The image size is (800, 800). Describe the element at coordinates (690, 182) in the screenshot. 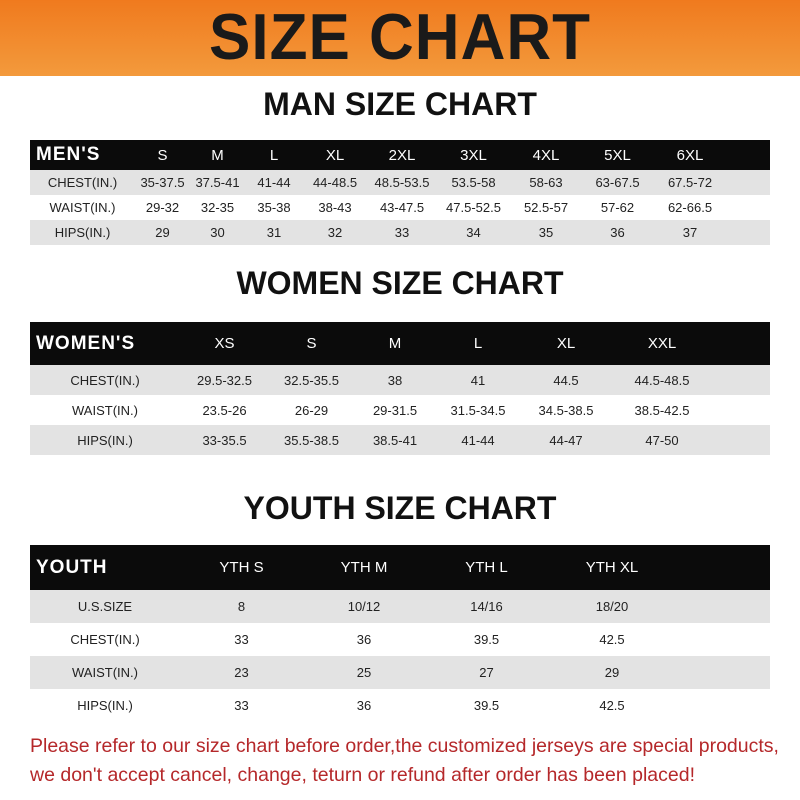

I see `table-cell: 67.5-72` at that location.